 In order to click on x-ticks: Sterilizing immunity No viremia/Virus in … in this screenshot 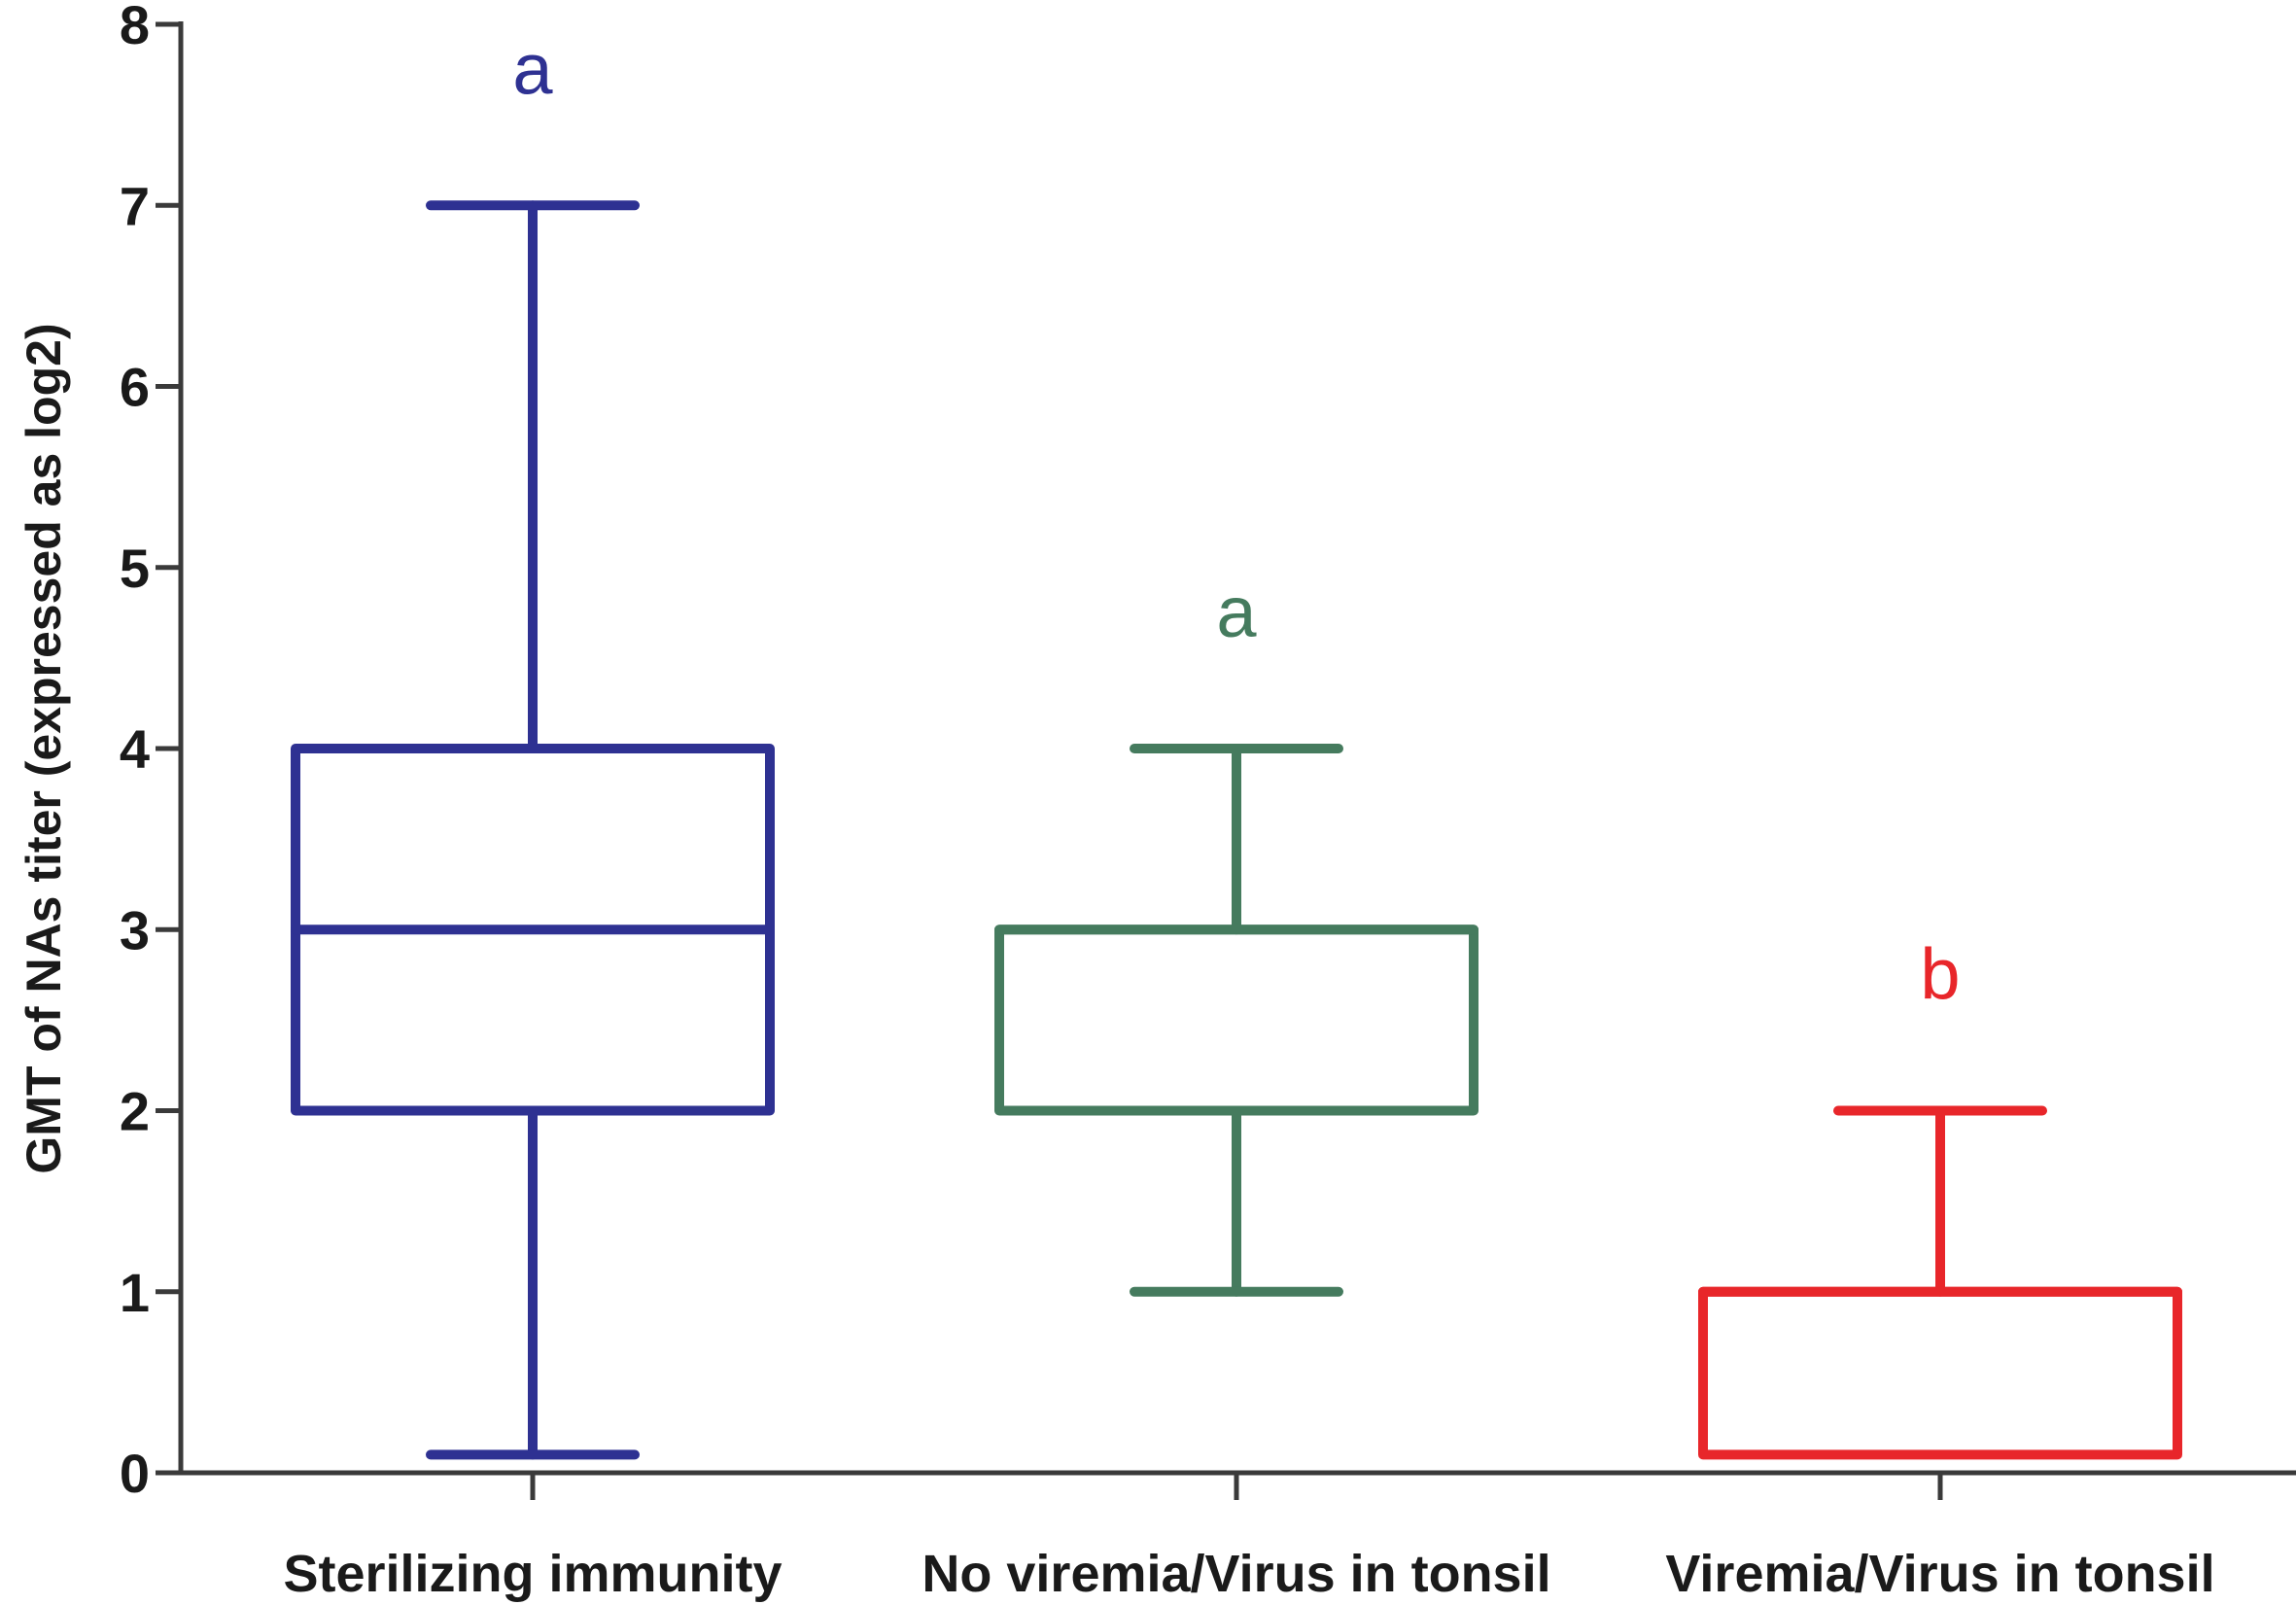, I will do `click(1249, 1538)`.